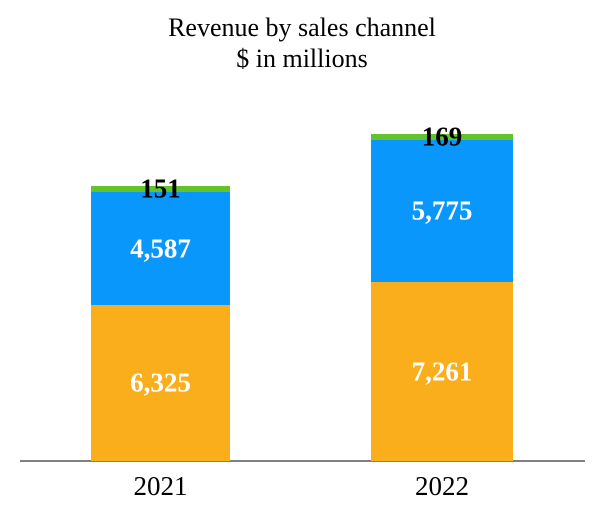 The height and width of the screenshot is (528, 604). What do you see at coordinates (302, 43) in the screenshot?
I see `chart-title: Revenue by sales channel $ in millions` at bounding box center [302, 43].